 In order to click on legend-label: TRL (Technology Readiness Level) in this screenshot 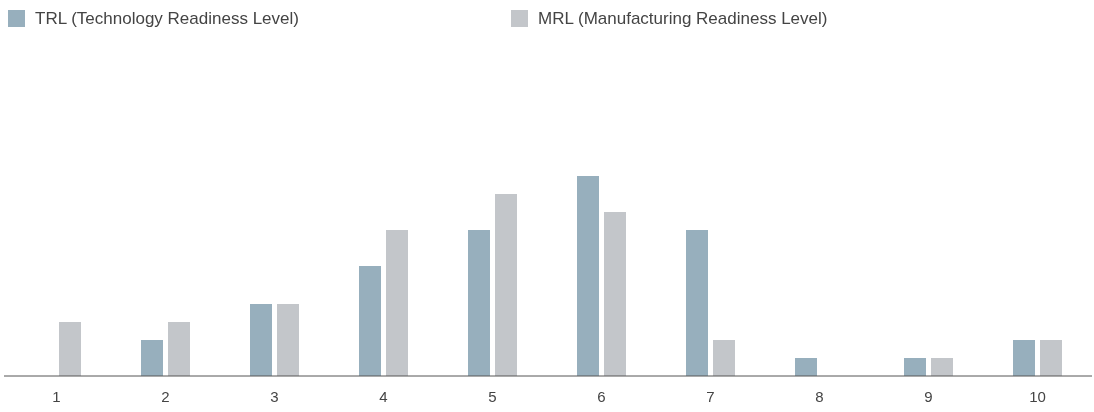, I will do `click(167, 18)`.